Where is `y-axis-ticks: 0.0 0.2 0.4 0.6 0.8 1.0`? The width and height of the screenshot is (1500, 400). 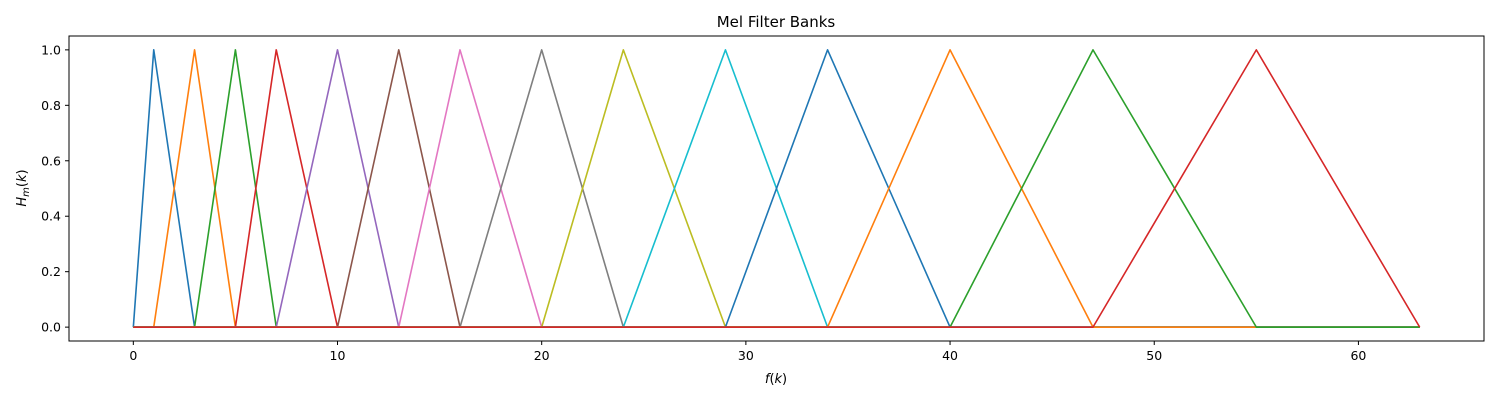 y-axis-ticks: 0.0 0.2 0.4 0.6 0.8 1.0 is located at coordinates (55, 188).